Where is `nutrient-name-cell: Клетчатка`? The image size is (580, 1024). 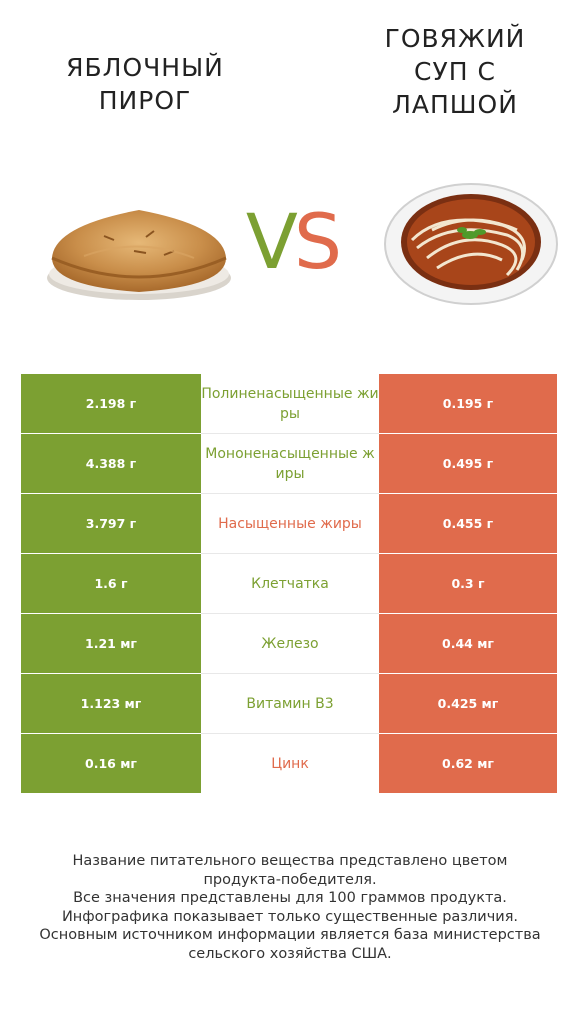 nutrient-name-cell: Клетчатка is located at coordinates (290, 584).